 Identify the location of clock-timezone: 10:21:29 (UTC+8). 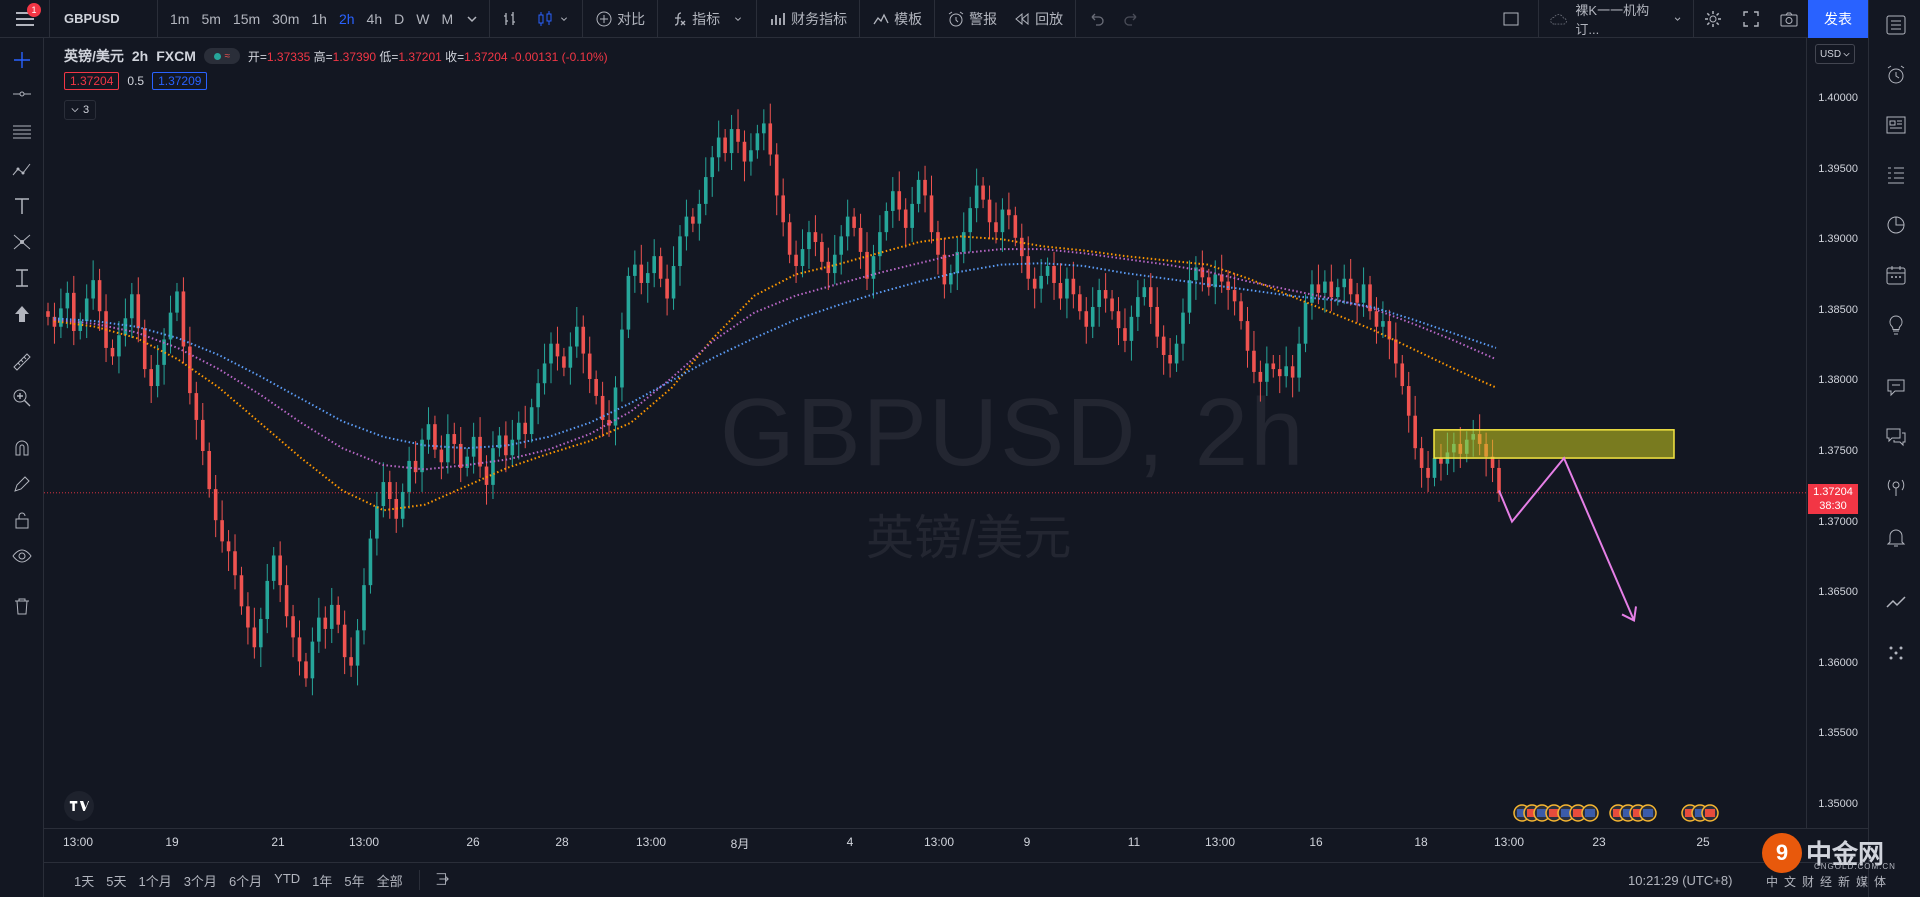
(1680, 880).